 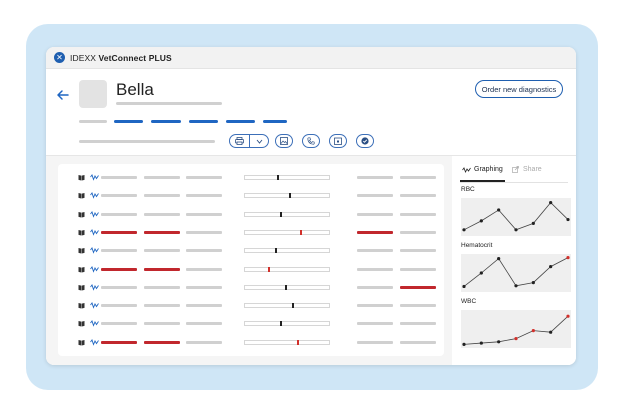 I want to click on tab-graphing: Graphing, so click(x=482, y=169).